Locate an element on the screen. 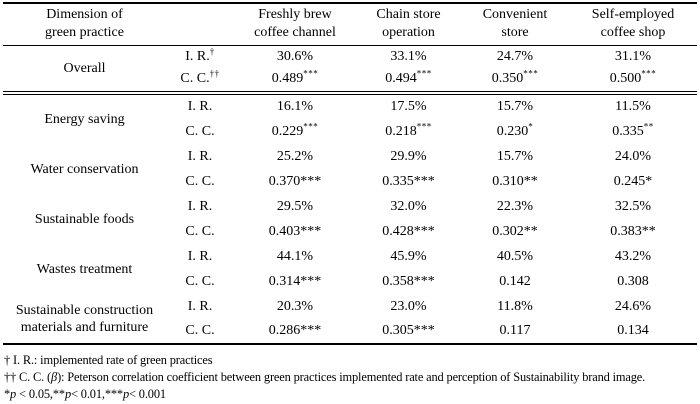  ir-value: 15.7% is located at coordinates (515, 106).